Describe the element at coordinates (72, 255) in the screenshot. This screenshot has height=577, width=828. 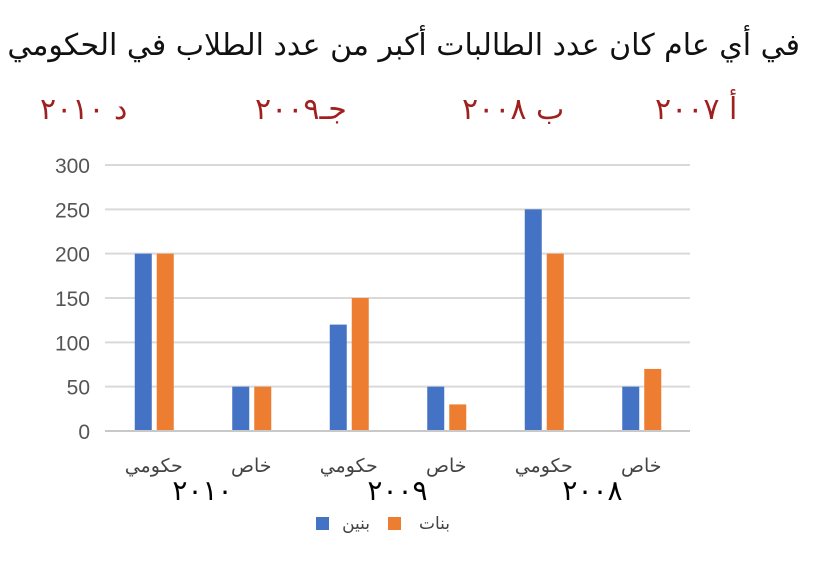
I see `y-tick-label: 200` at that location.